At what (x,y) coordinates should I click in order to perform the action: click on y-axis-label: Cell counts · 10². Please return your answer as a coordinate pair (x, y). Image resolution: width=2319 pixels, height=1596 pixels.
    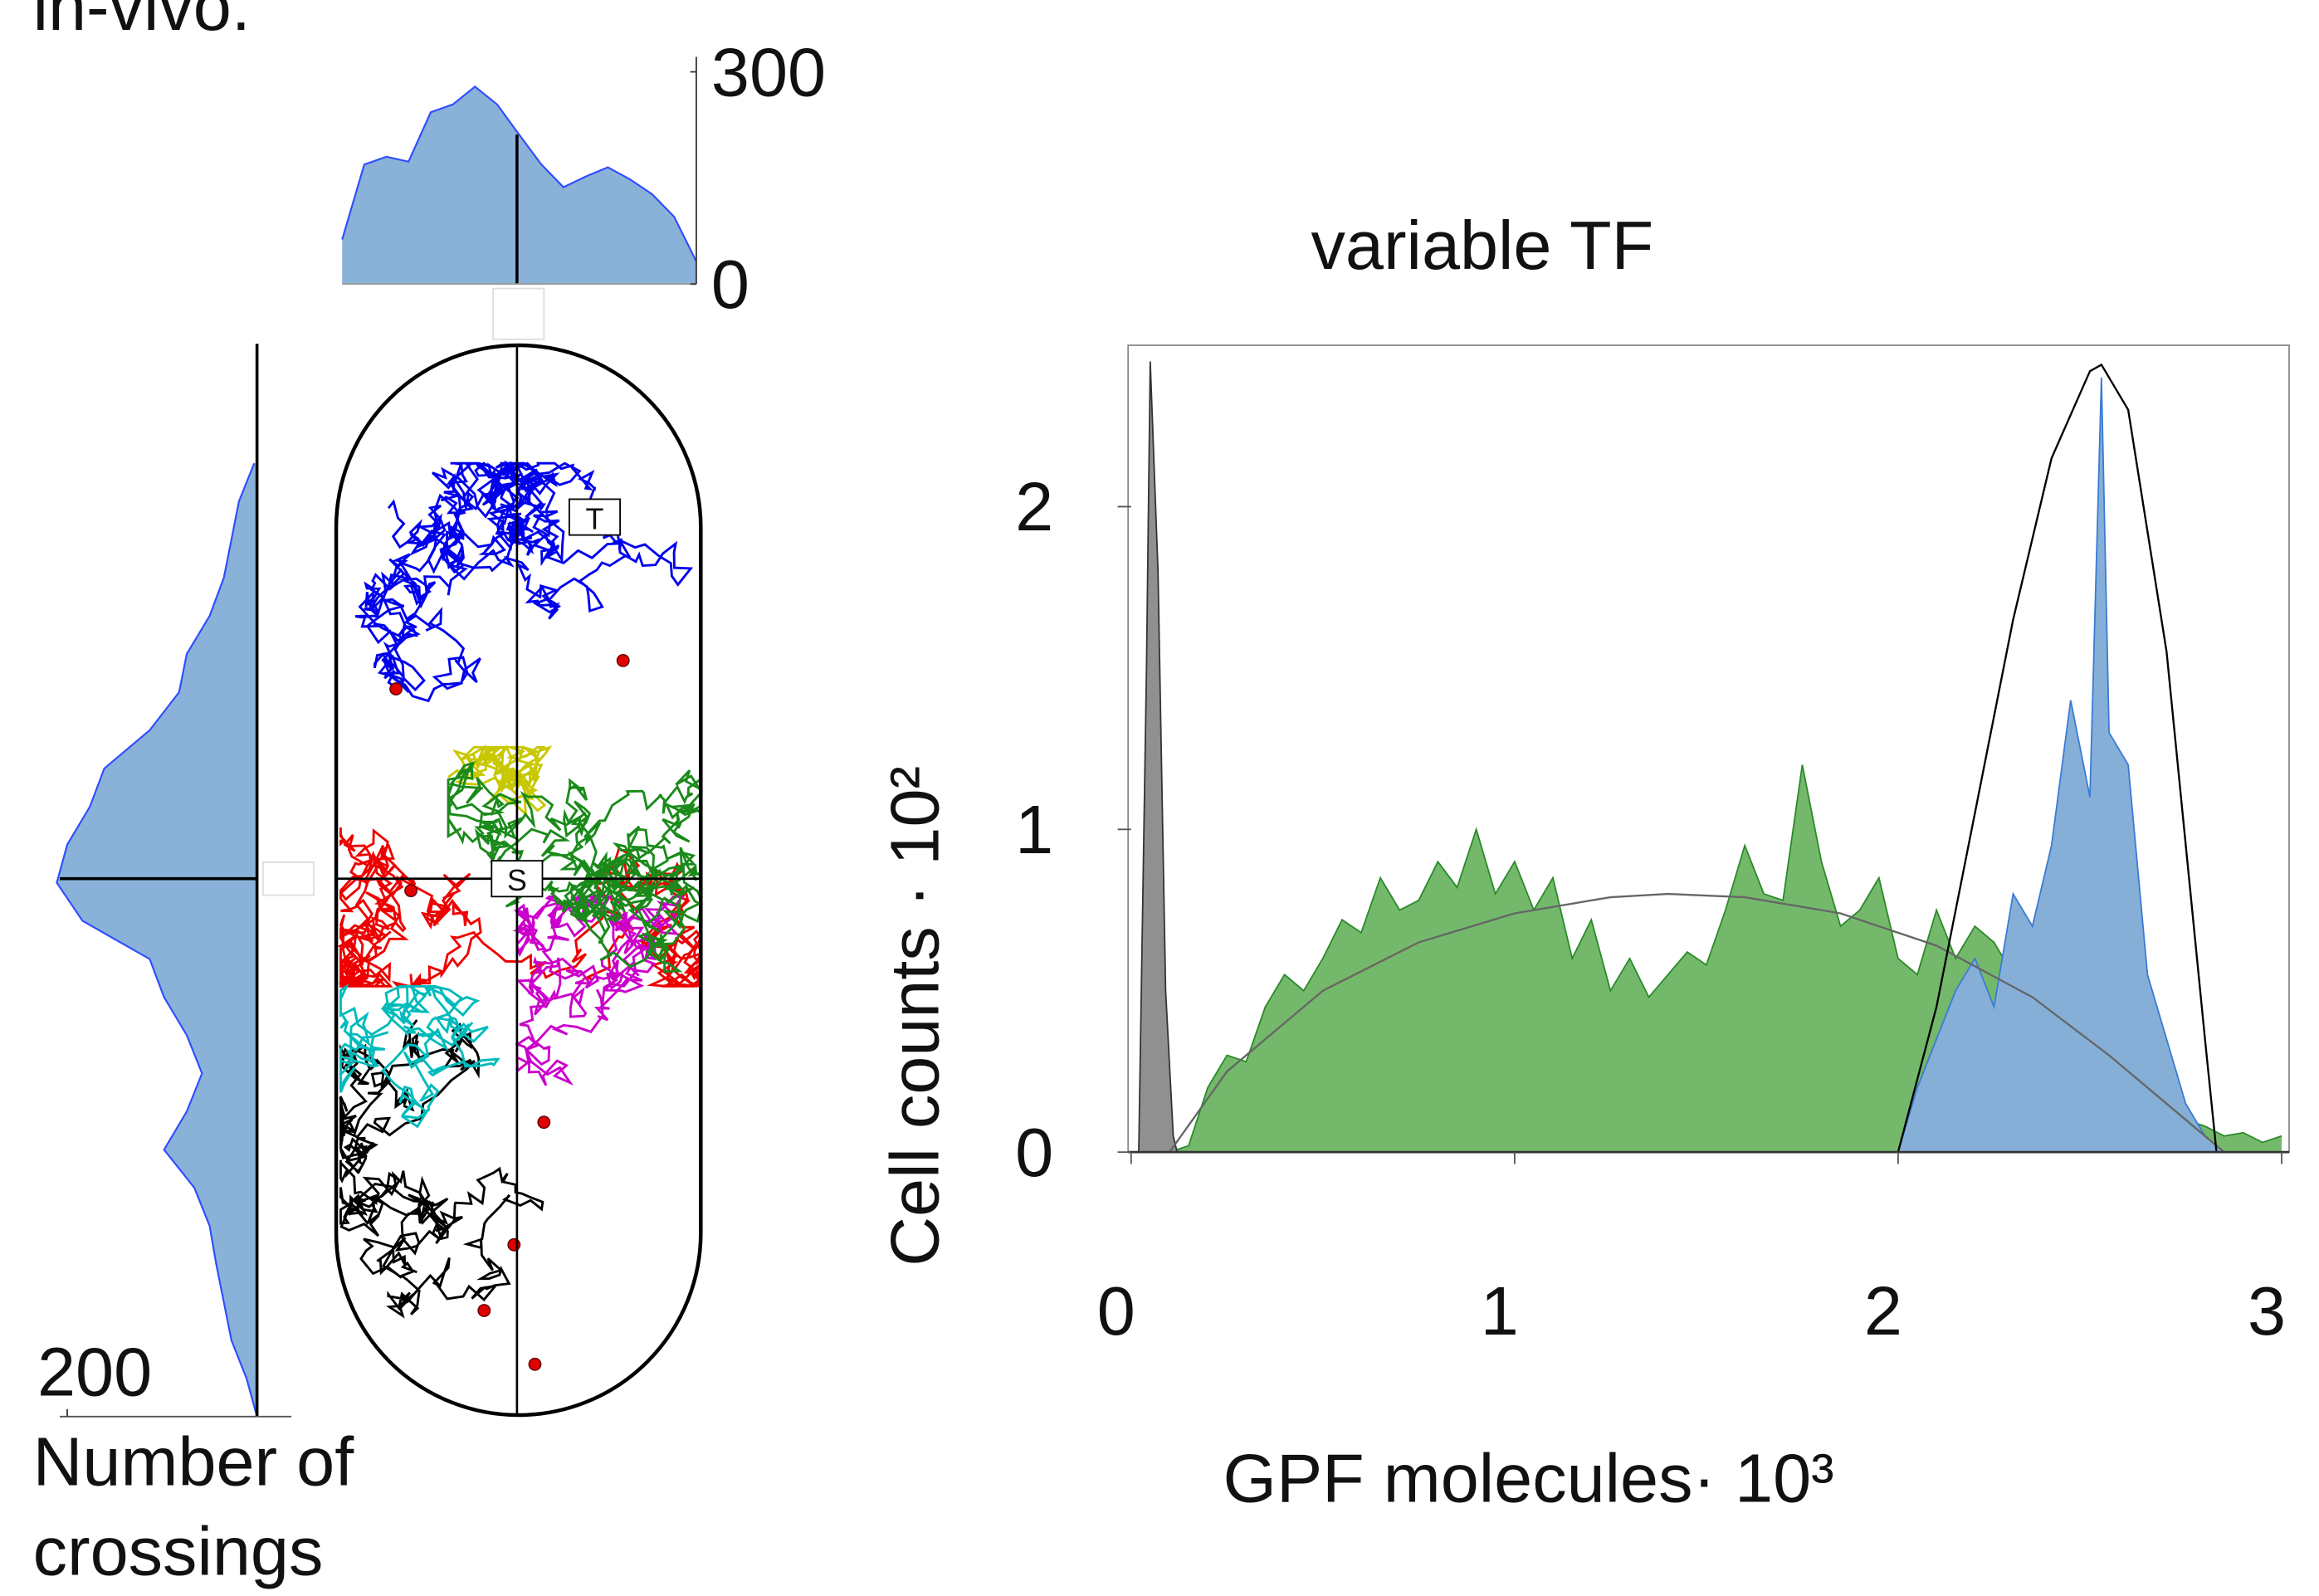
    Looking at the image, I should click on (915, 1016).